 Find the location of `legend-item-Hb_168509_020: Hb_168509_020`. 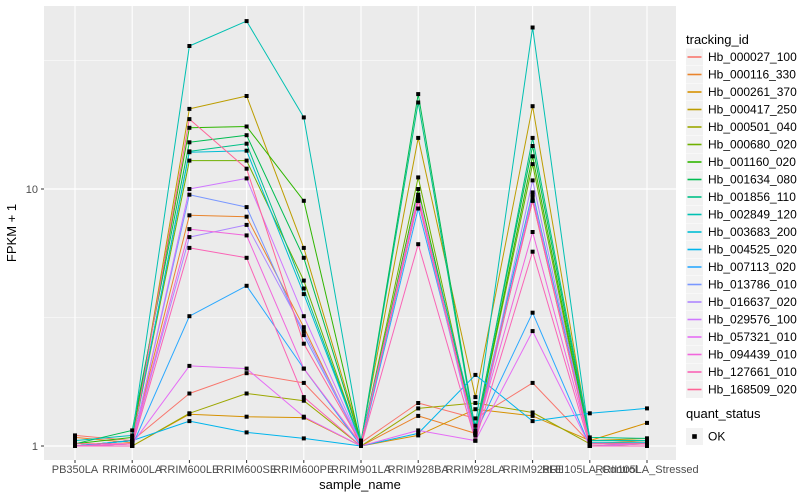

legend-item-Hb_168509_020: Hb_168509_020 is located at coordinates (741, 389).